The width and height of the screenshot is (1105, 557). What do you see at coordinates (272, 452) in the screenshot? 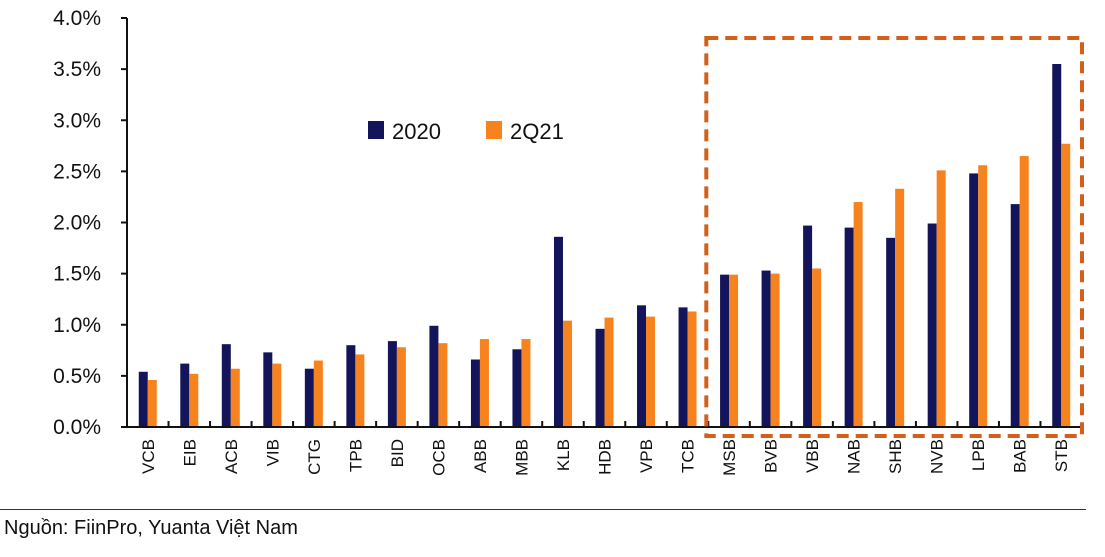
I see `x-tick-label: VIB` at bounding box center [272, 452].